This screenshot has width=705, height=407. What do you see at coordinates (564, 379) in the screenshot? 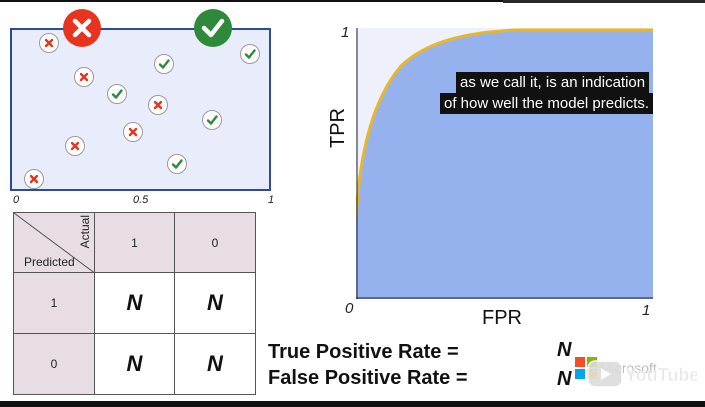
I see `fpr-value: N` at bounding box center [564, 379].